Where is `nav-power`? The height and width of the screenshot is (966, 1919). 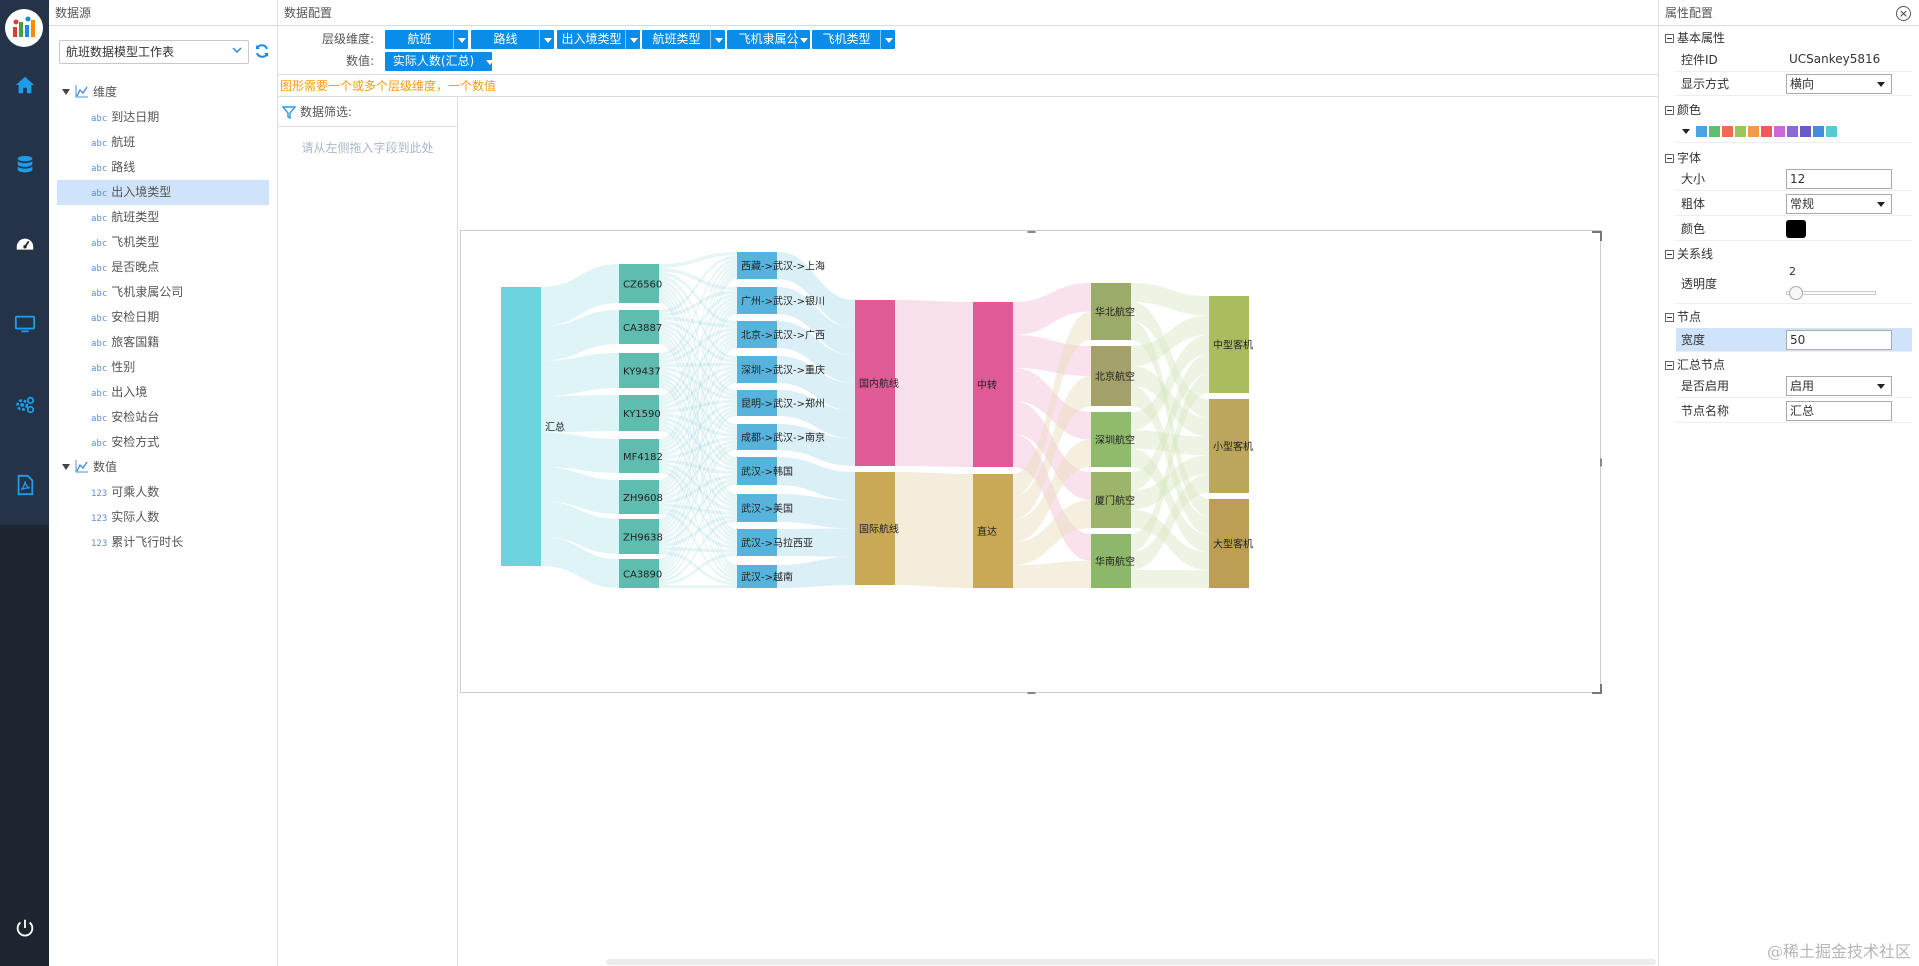 nav-power is located at coordinates (24, 928).